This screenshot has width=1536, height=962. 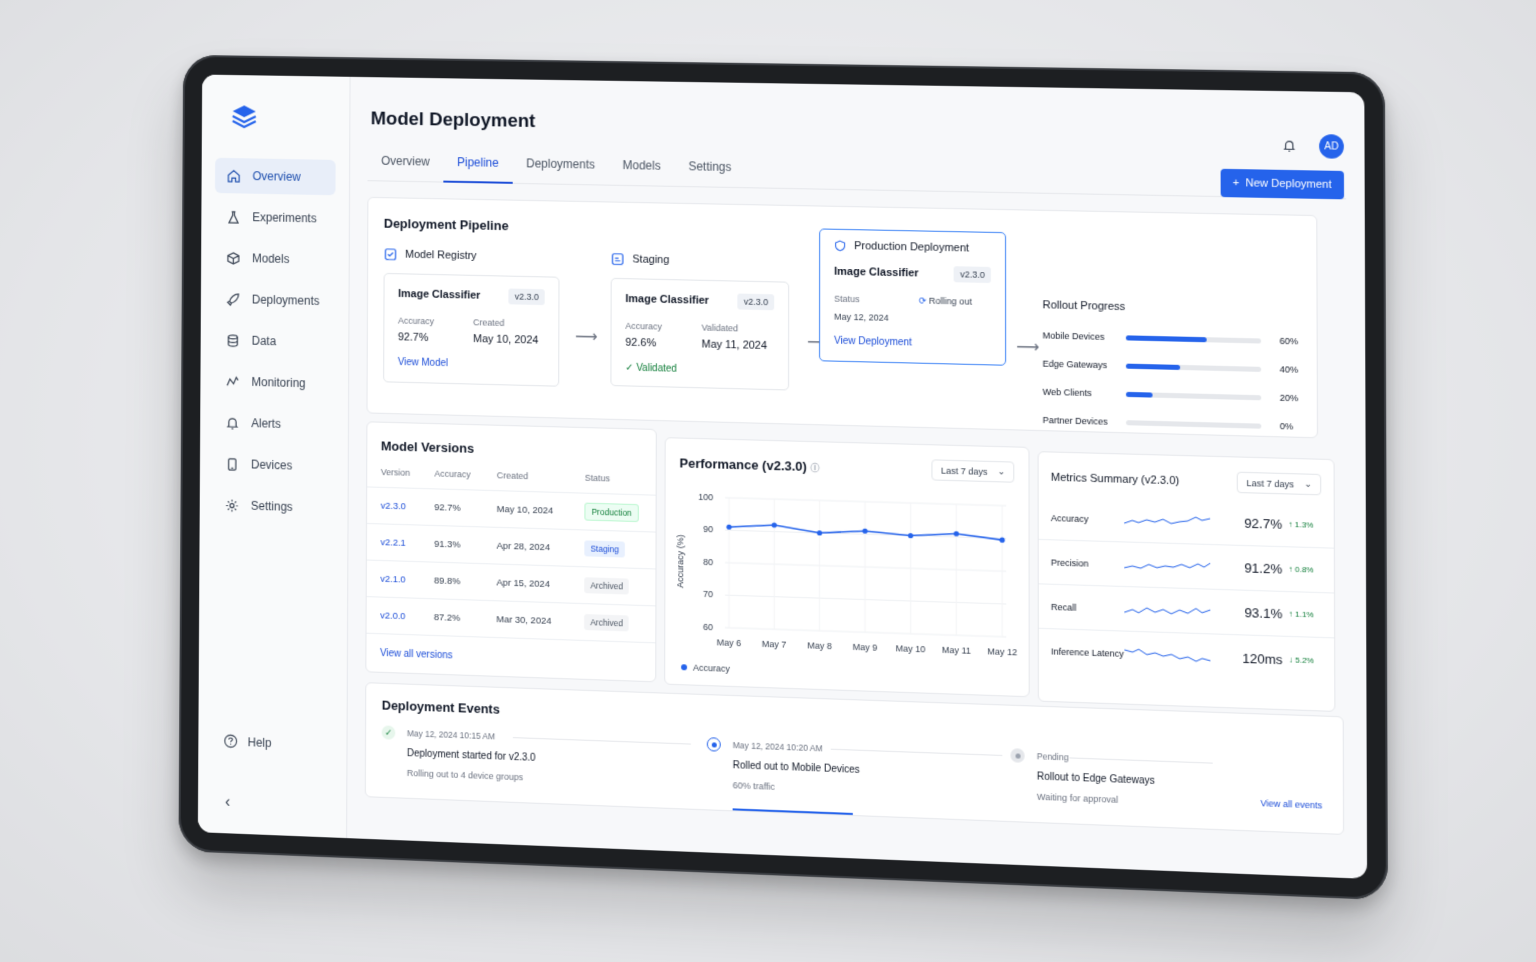 What do you see at coordinates (441, 255) in the screenshot?
I see `stage-label: Model Registry` at bounding box center [441, 255].